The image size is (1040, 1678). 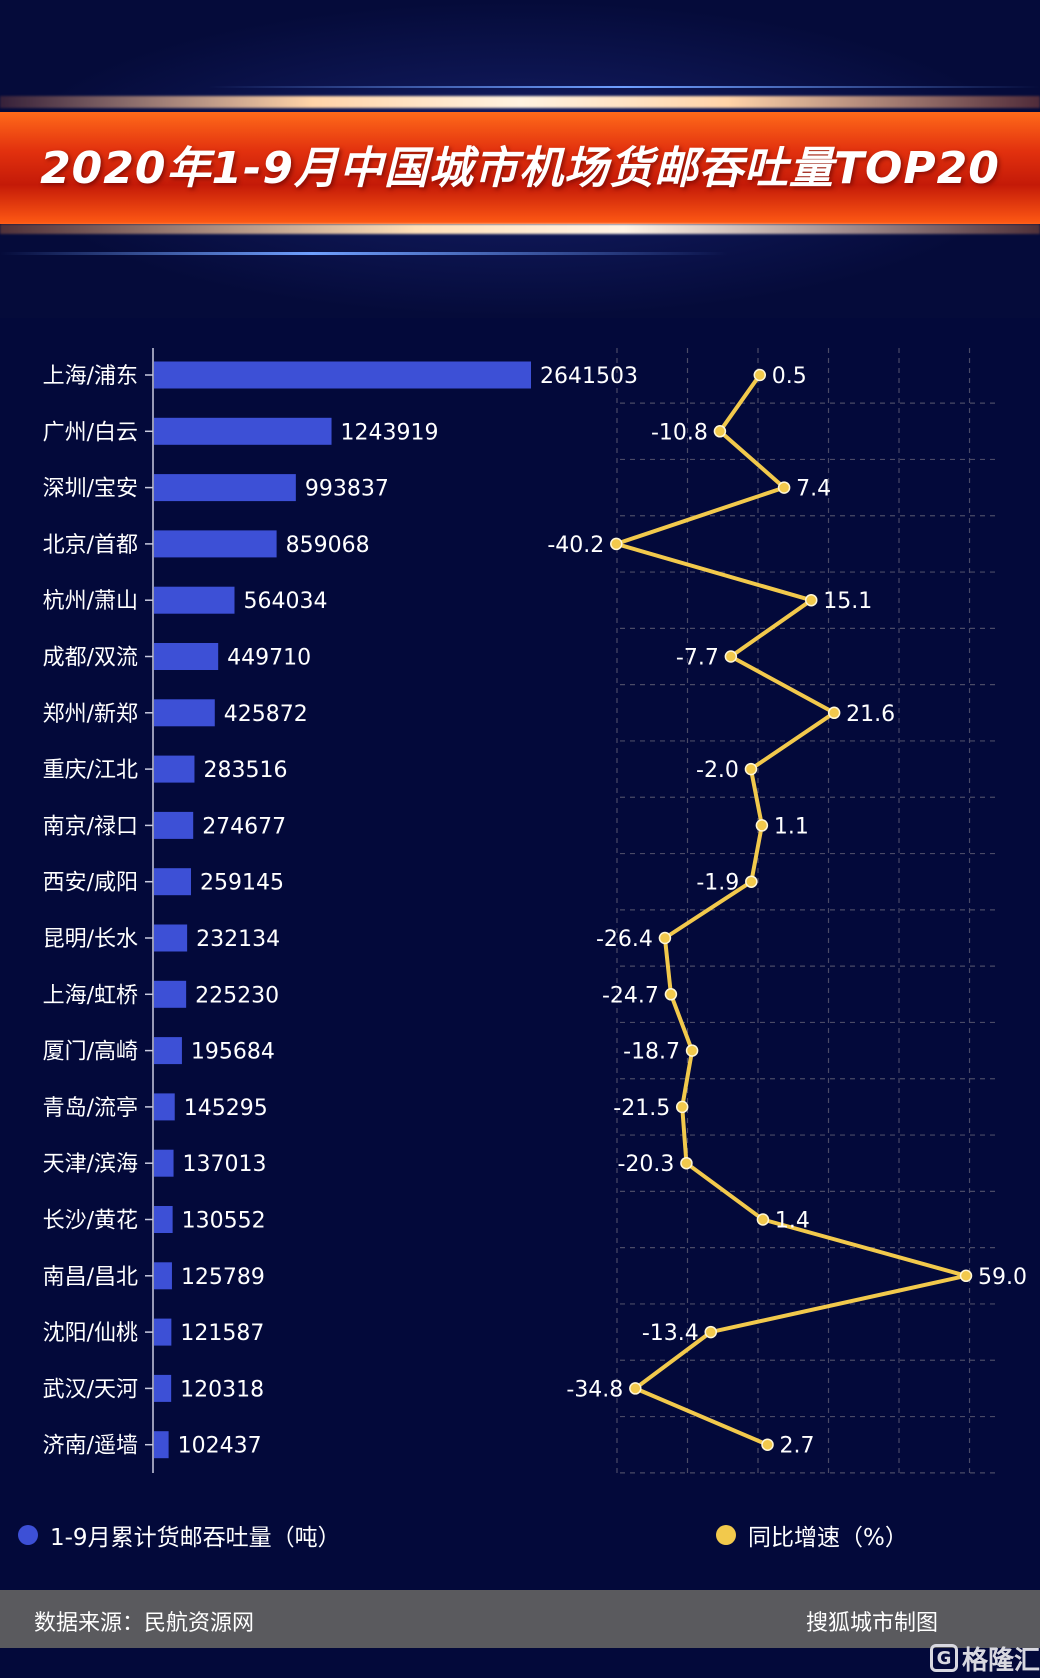 I want to click on banner-red-band, so click(x=520, y=168).